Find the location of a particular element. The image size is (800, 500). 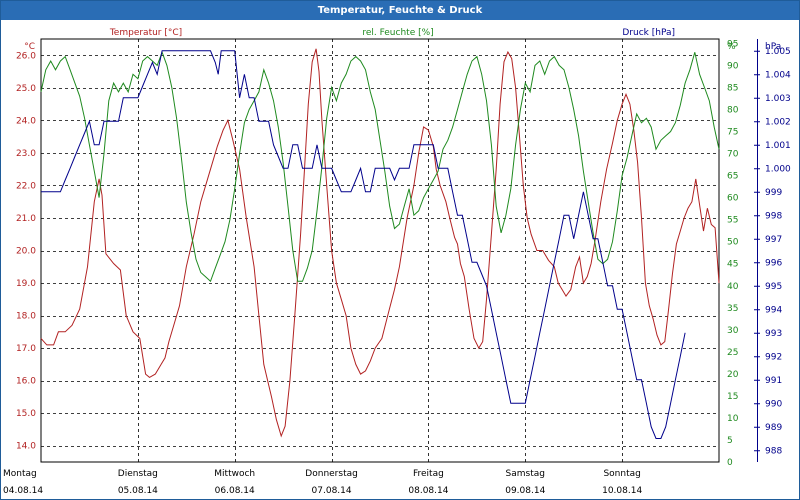

temperature-tick-label: 14.0 is located at coordinates (26, 447).